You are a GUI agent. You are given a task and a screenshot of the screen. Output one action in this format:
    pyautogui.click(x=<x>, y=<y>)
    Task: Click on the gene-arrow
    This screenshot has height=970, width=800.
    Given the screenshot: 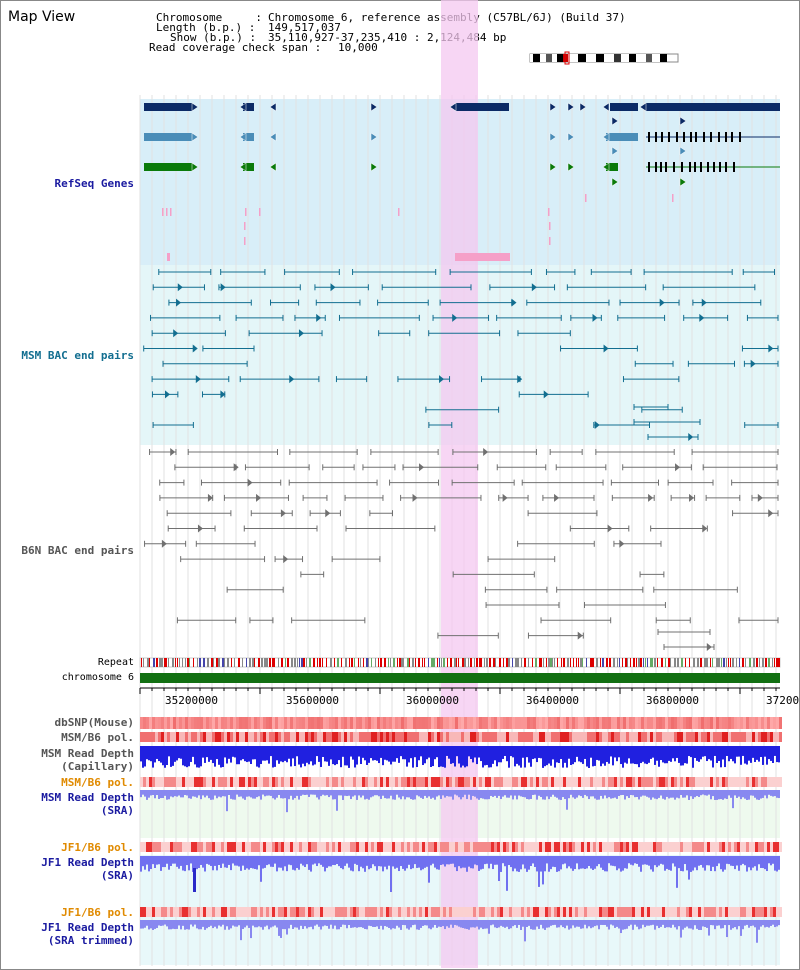 What is the action you would take?
    pyautogui.click(x=553, y=137)
    